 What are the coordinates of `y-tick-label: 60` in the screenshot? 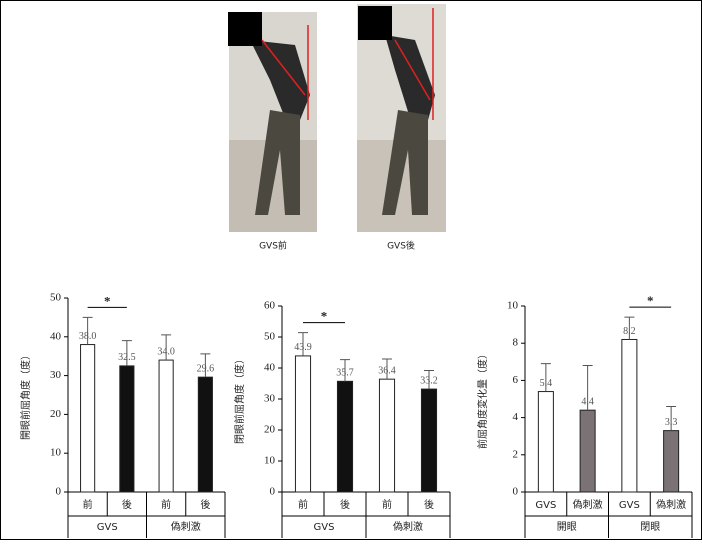 It's located at (270, 306).